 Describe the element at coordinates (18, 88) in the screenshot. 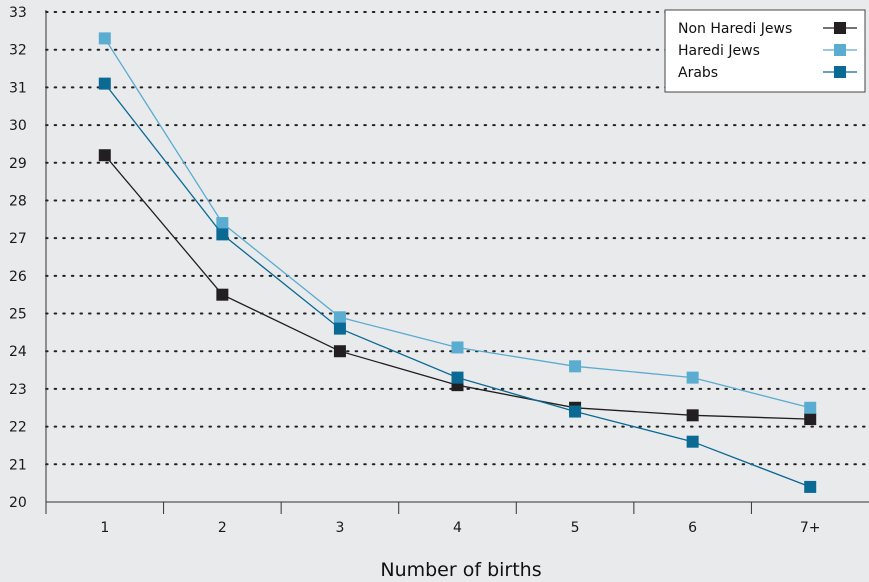

I see `y-tick-label: 31` at that location.